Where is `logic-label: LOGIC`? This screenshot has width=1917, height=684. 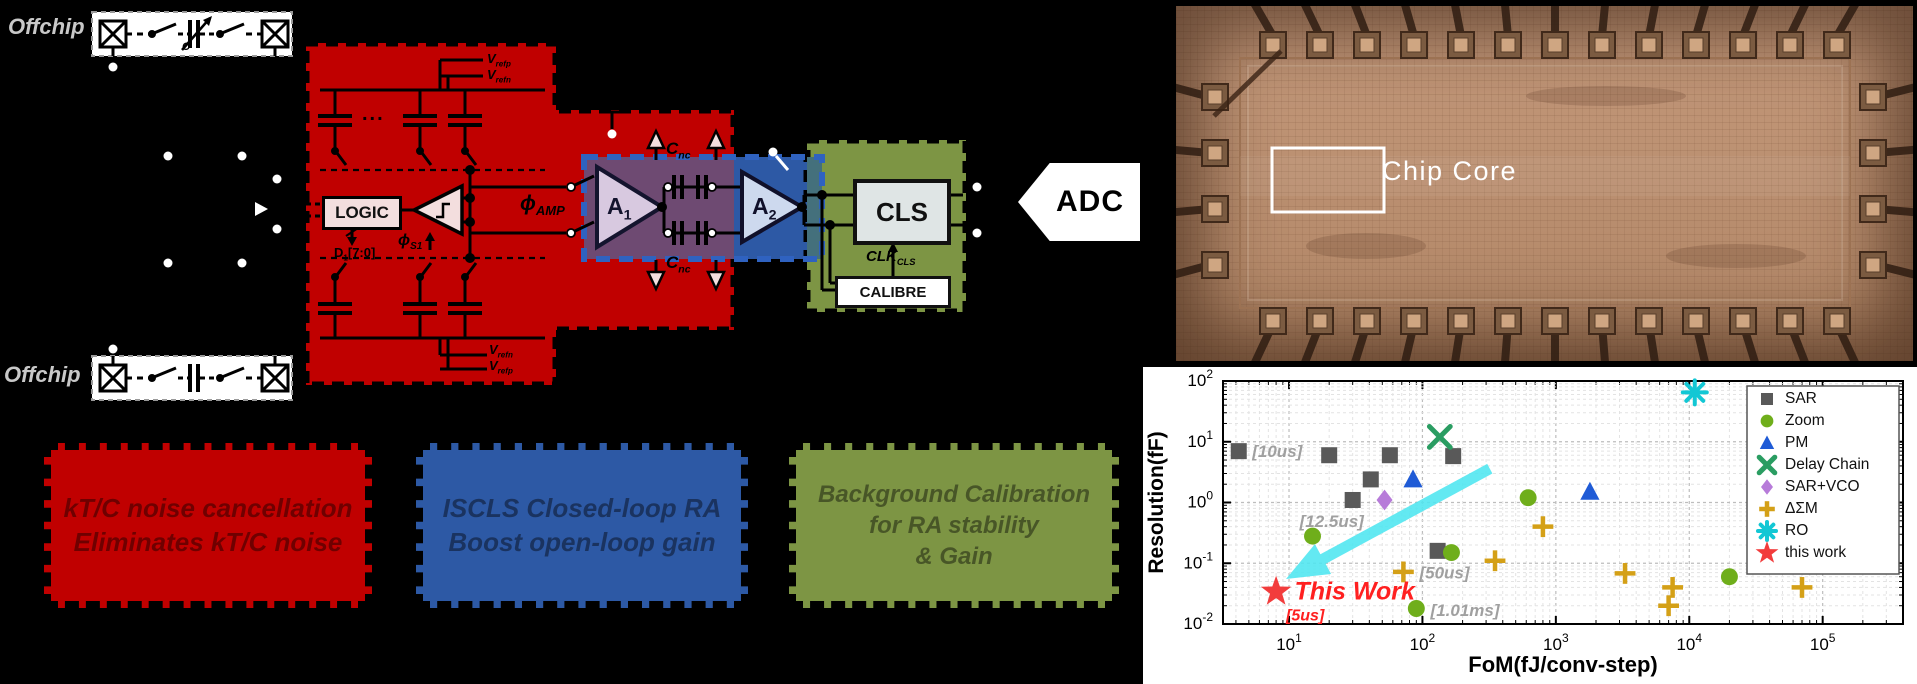
logic-label: LOGIC is located at coordinates (362, 212).